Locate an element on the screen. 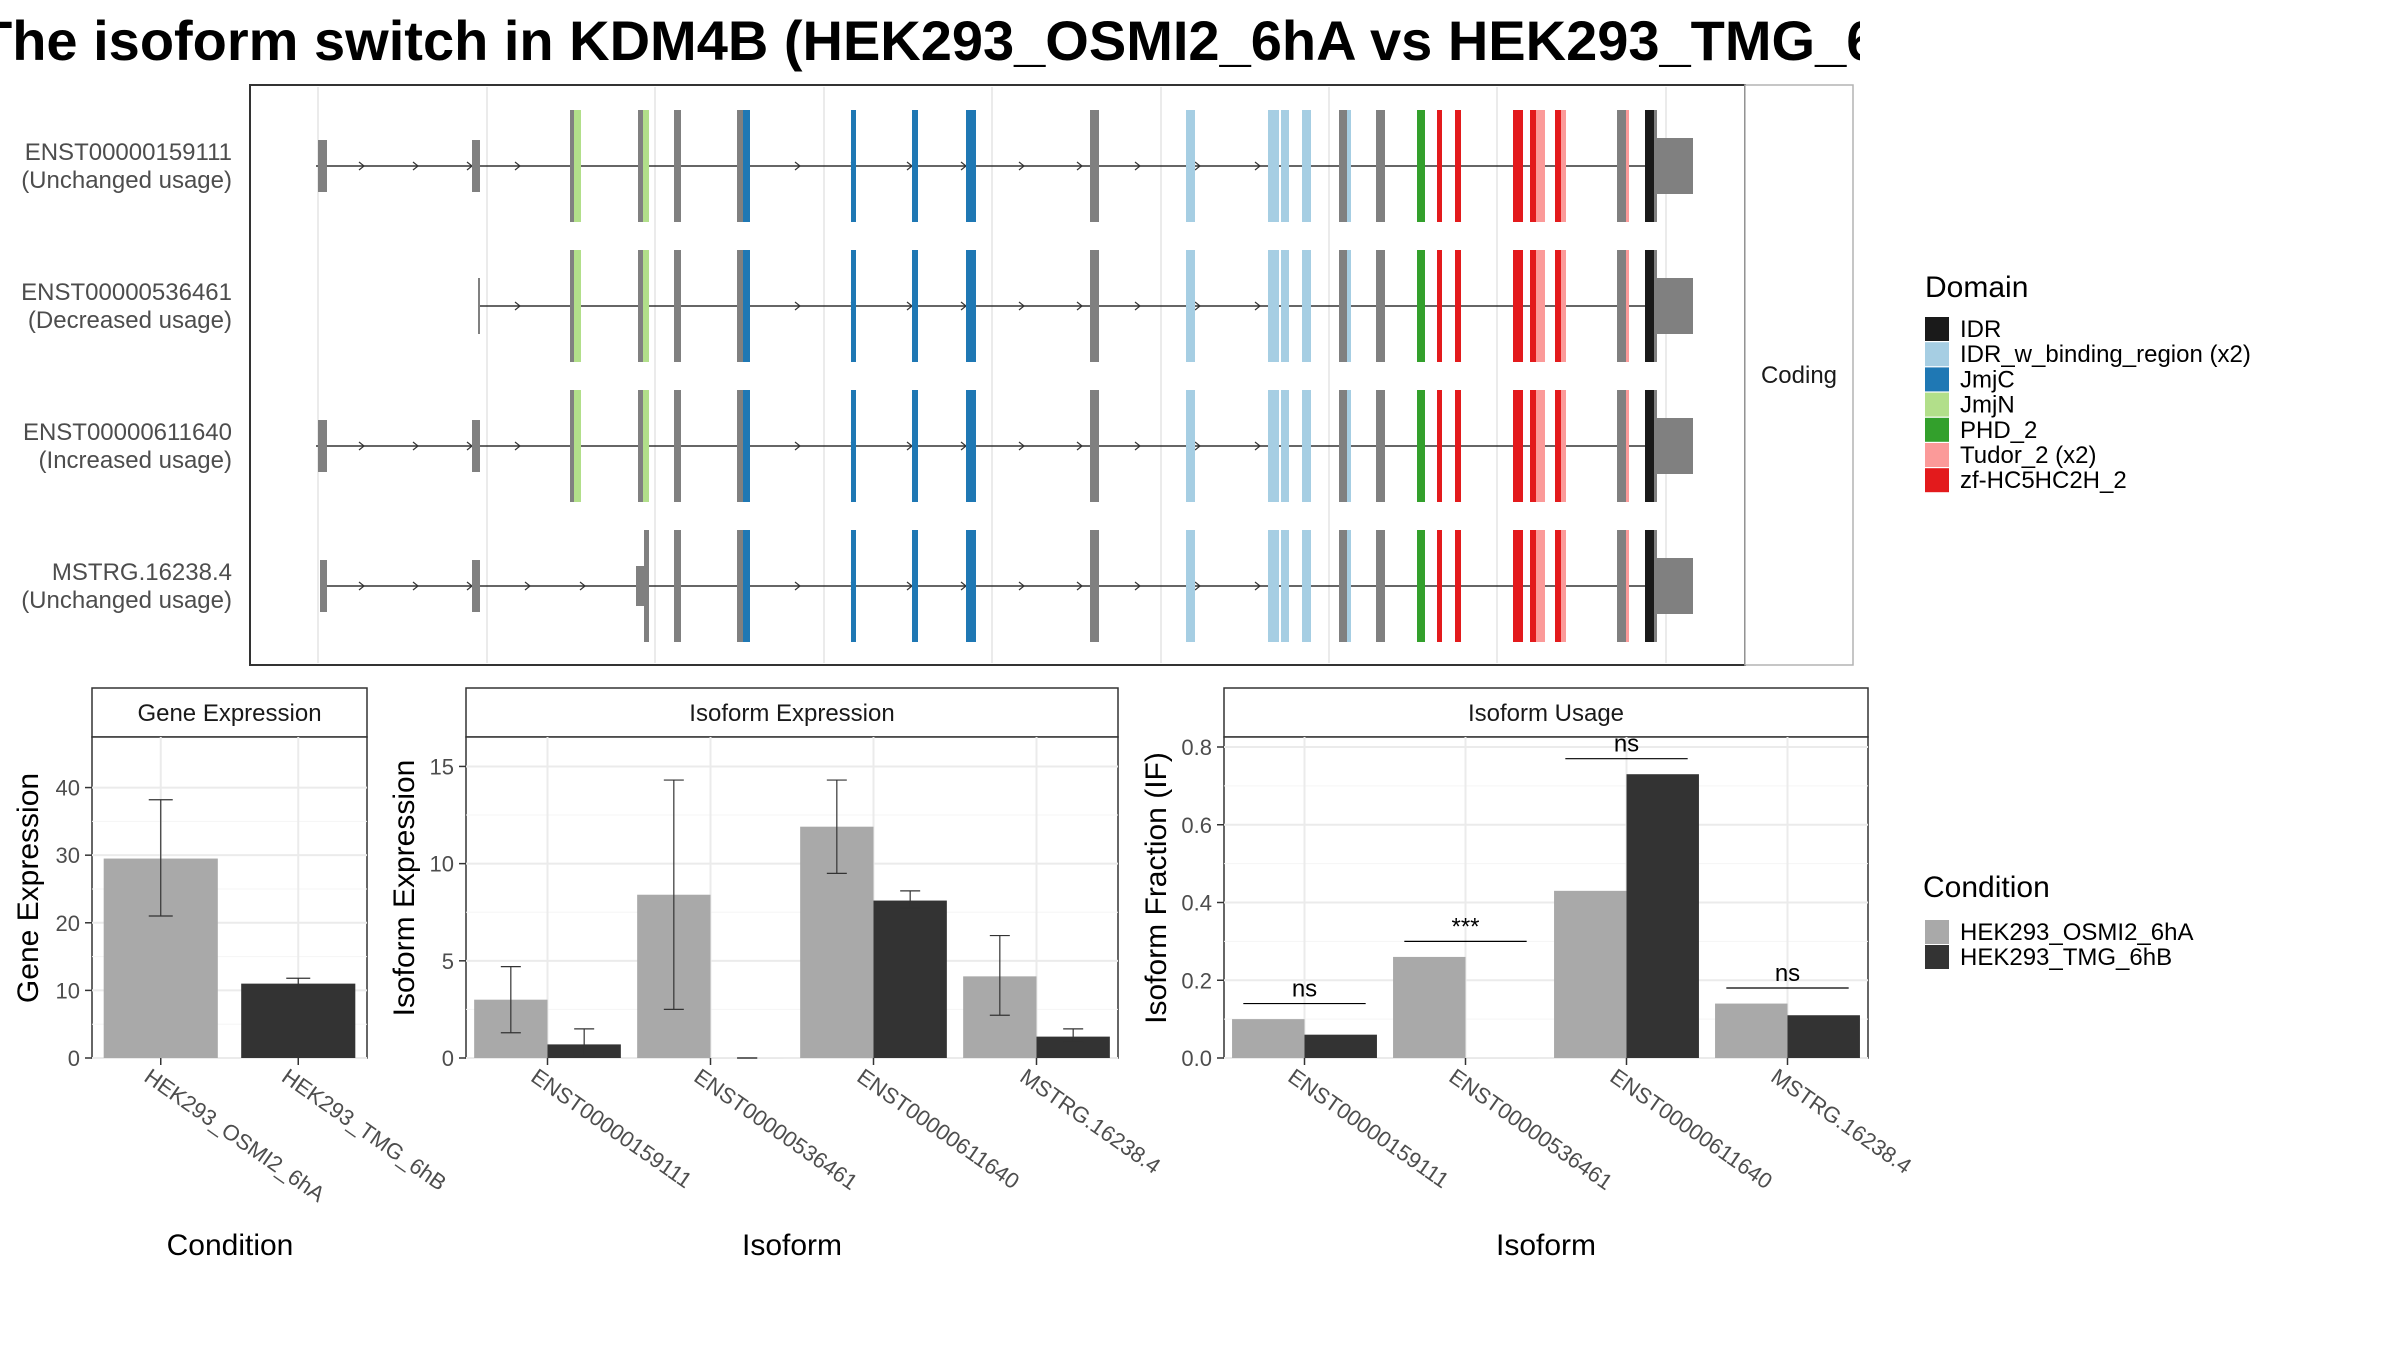  chart-title: Gene Expression is located at coordinates (229, 713).